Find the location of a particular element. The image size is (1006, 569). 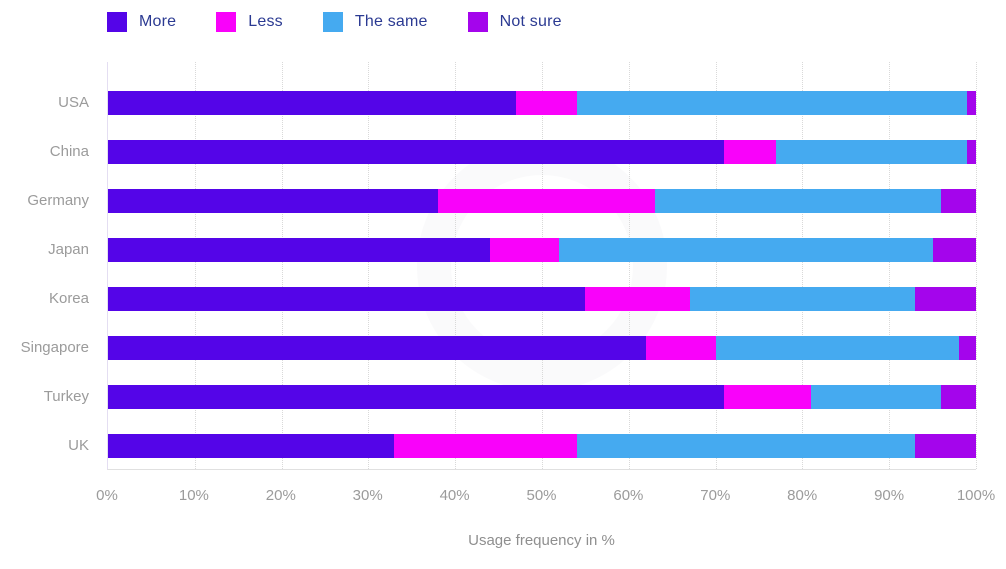

x-tick-label: 60% is located at coordinates (628, 495).